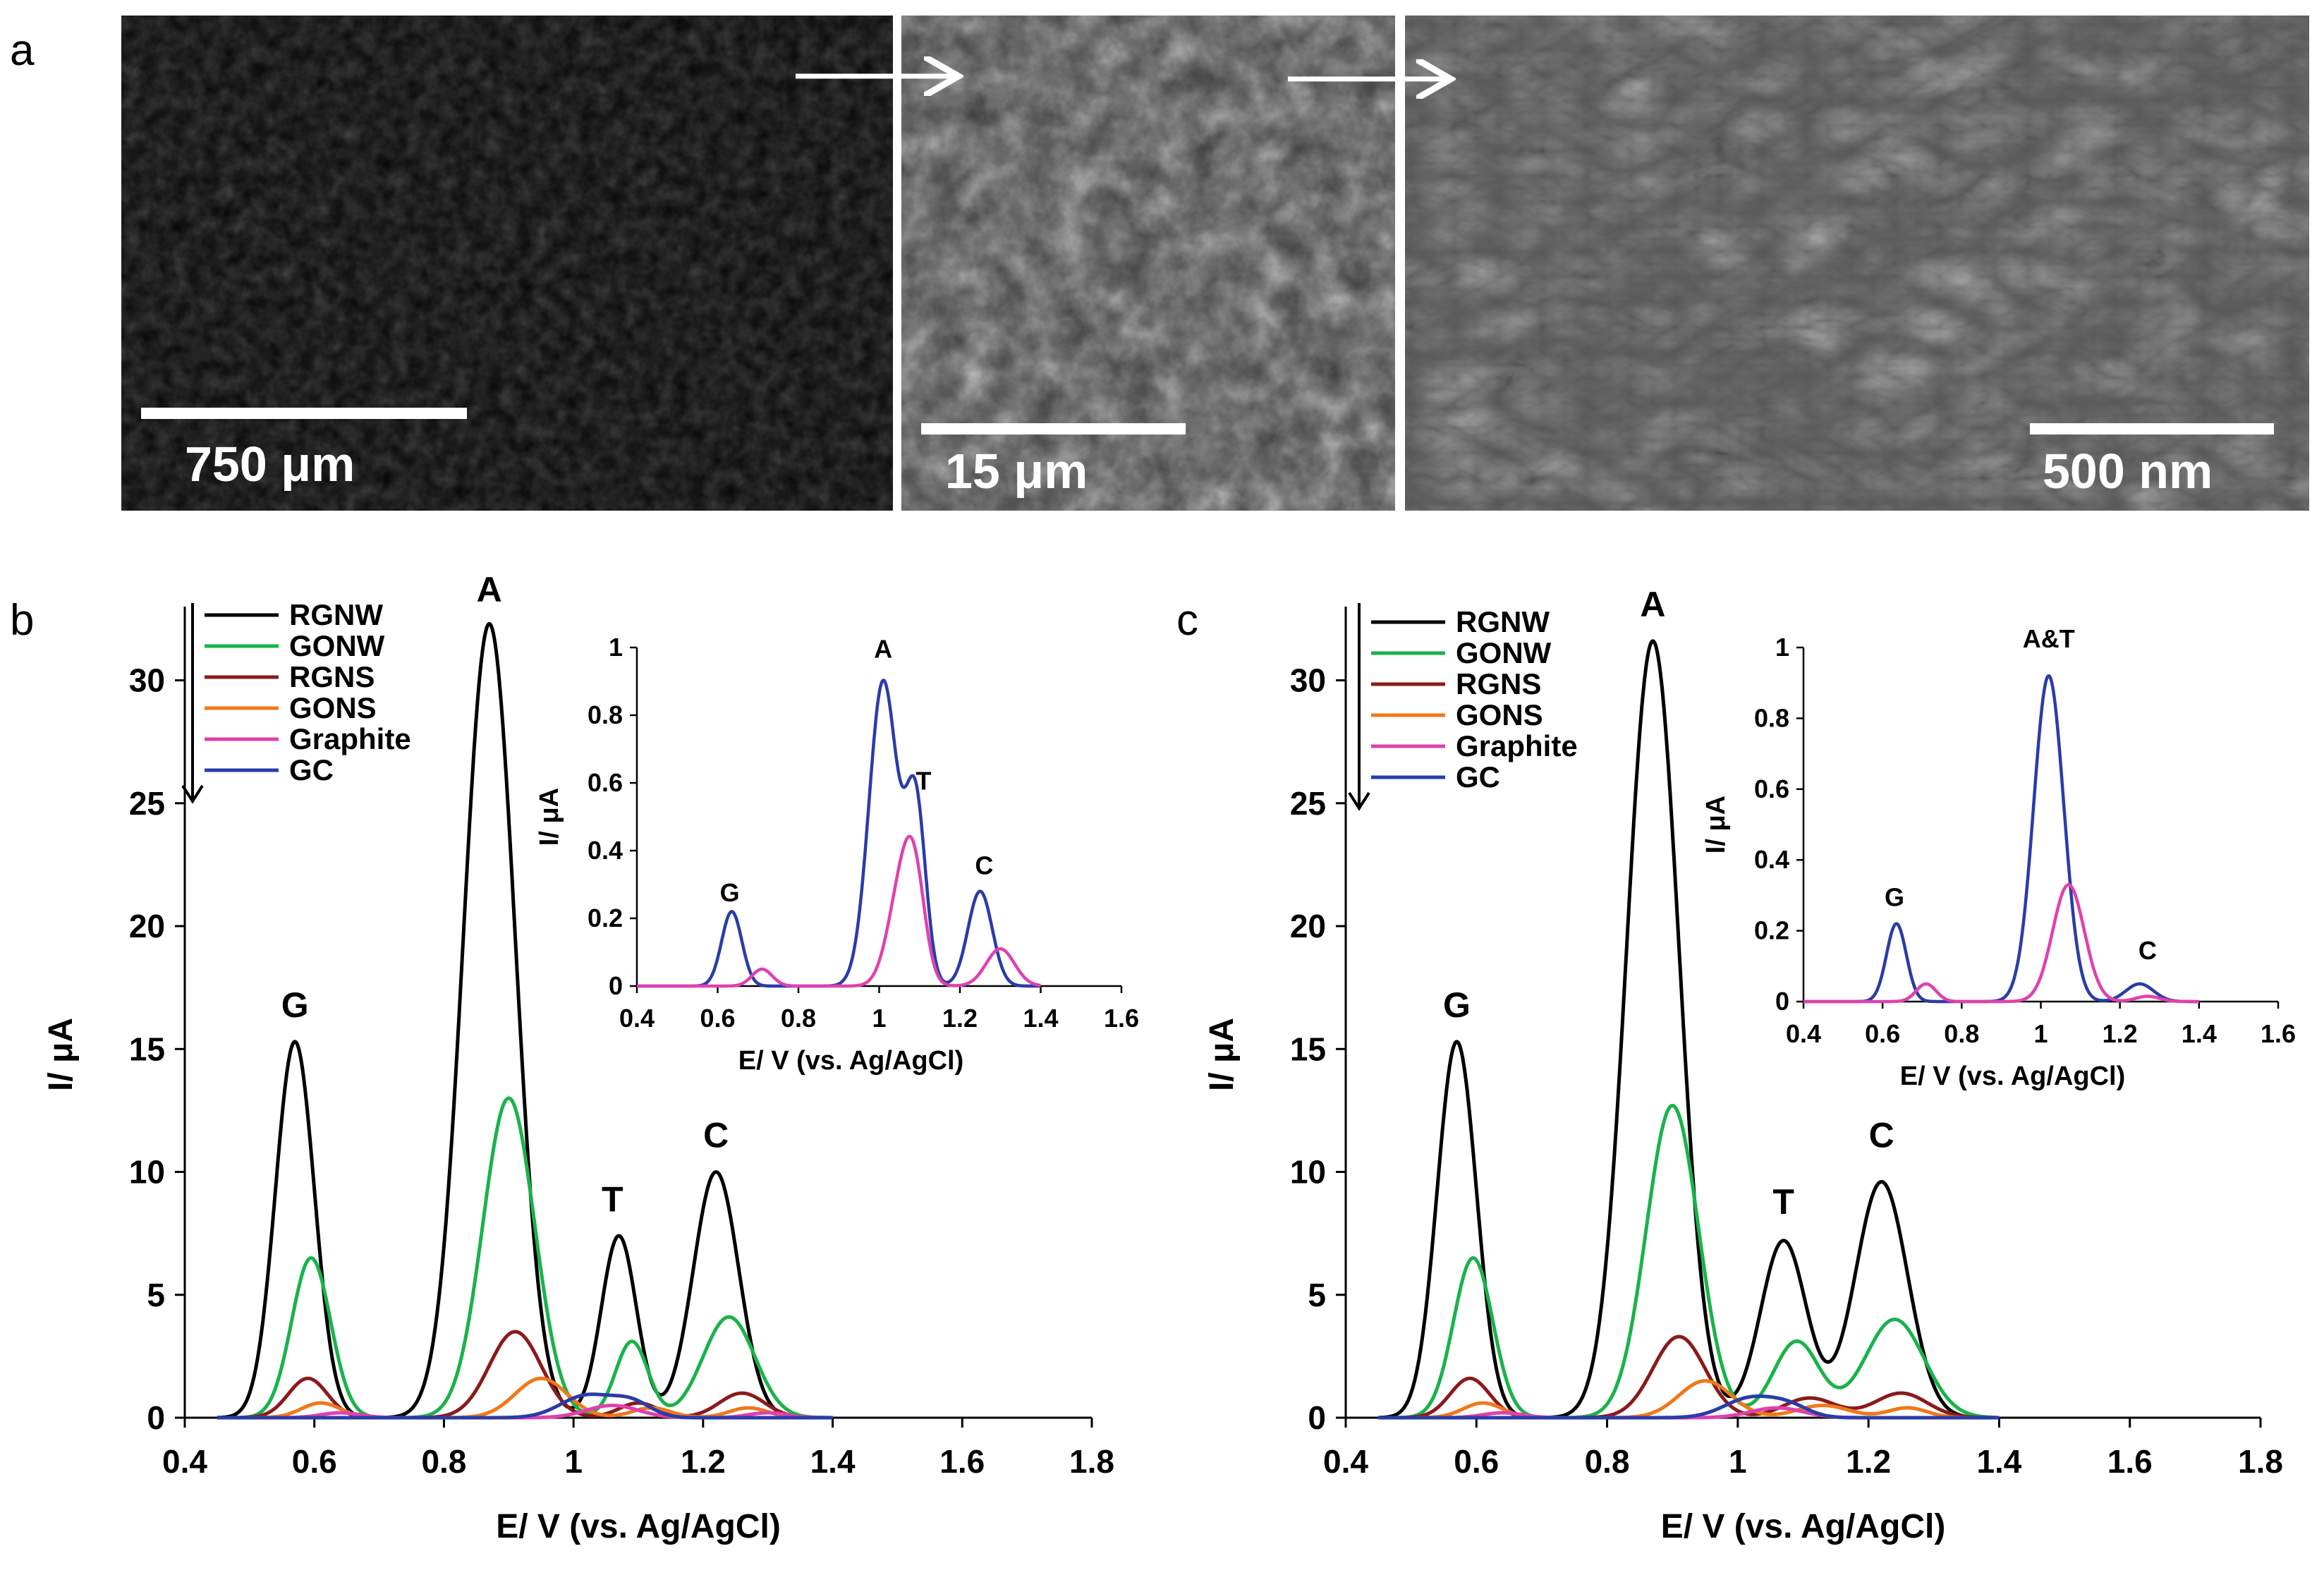 The image size is (2324, 1575). What do you see at coordinates (883, 648) in the screenshot?
I see `inset-peak-label-a: A` at bounding box center [883, 648].